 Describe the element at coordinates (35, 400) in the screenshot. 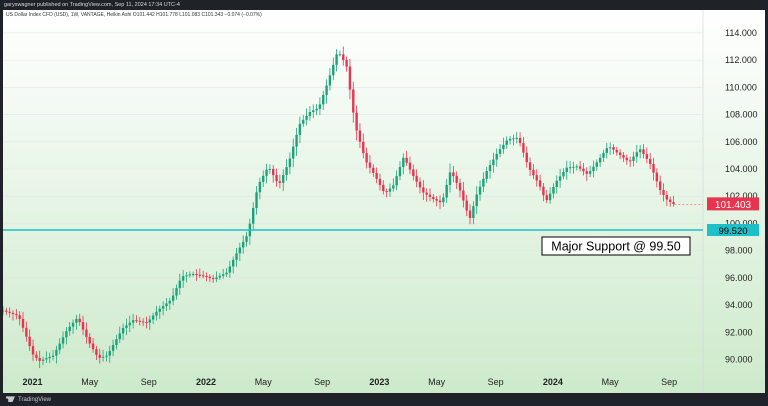

I see `brand-label: TradingView` at that location.